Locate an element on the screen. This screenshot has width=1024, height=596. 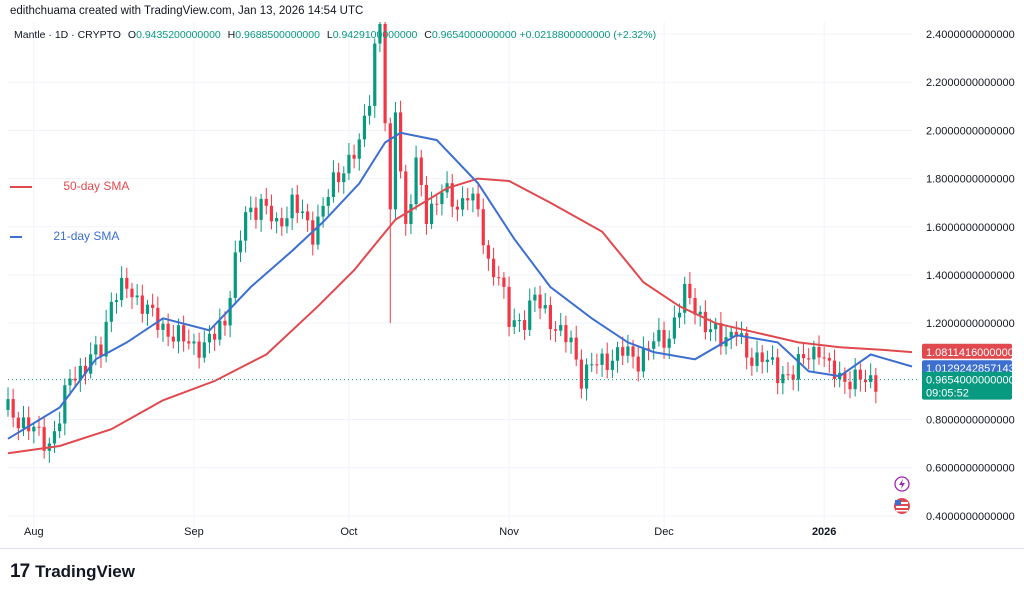
symbol-label: Mantle · 1D · CRYPTO is located at coordinates (67, 35).